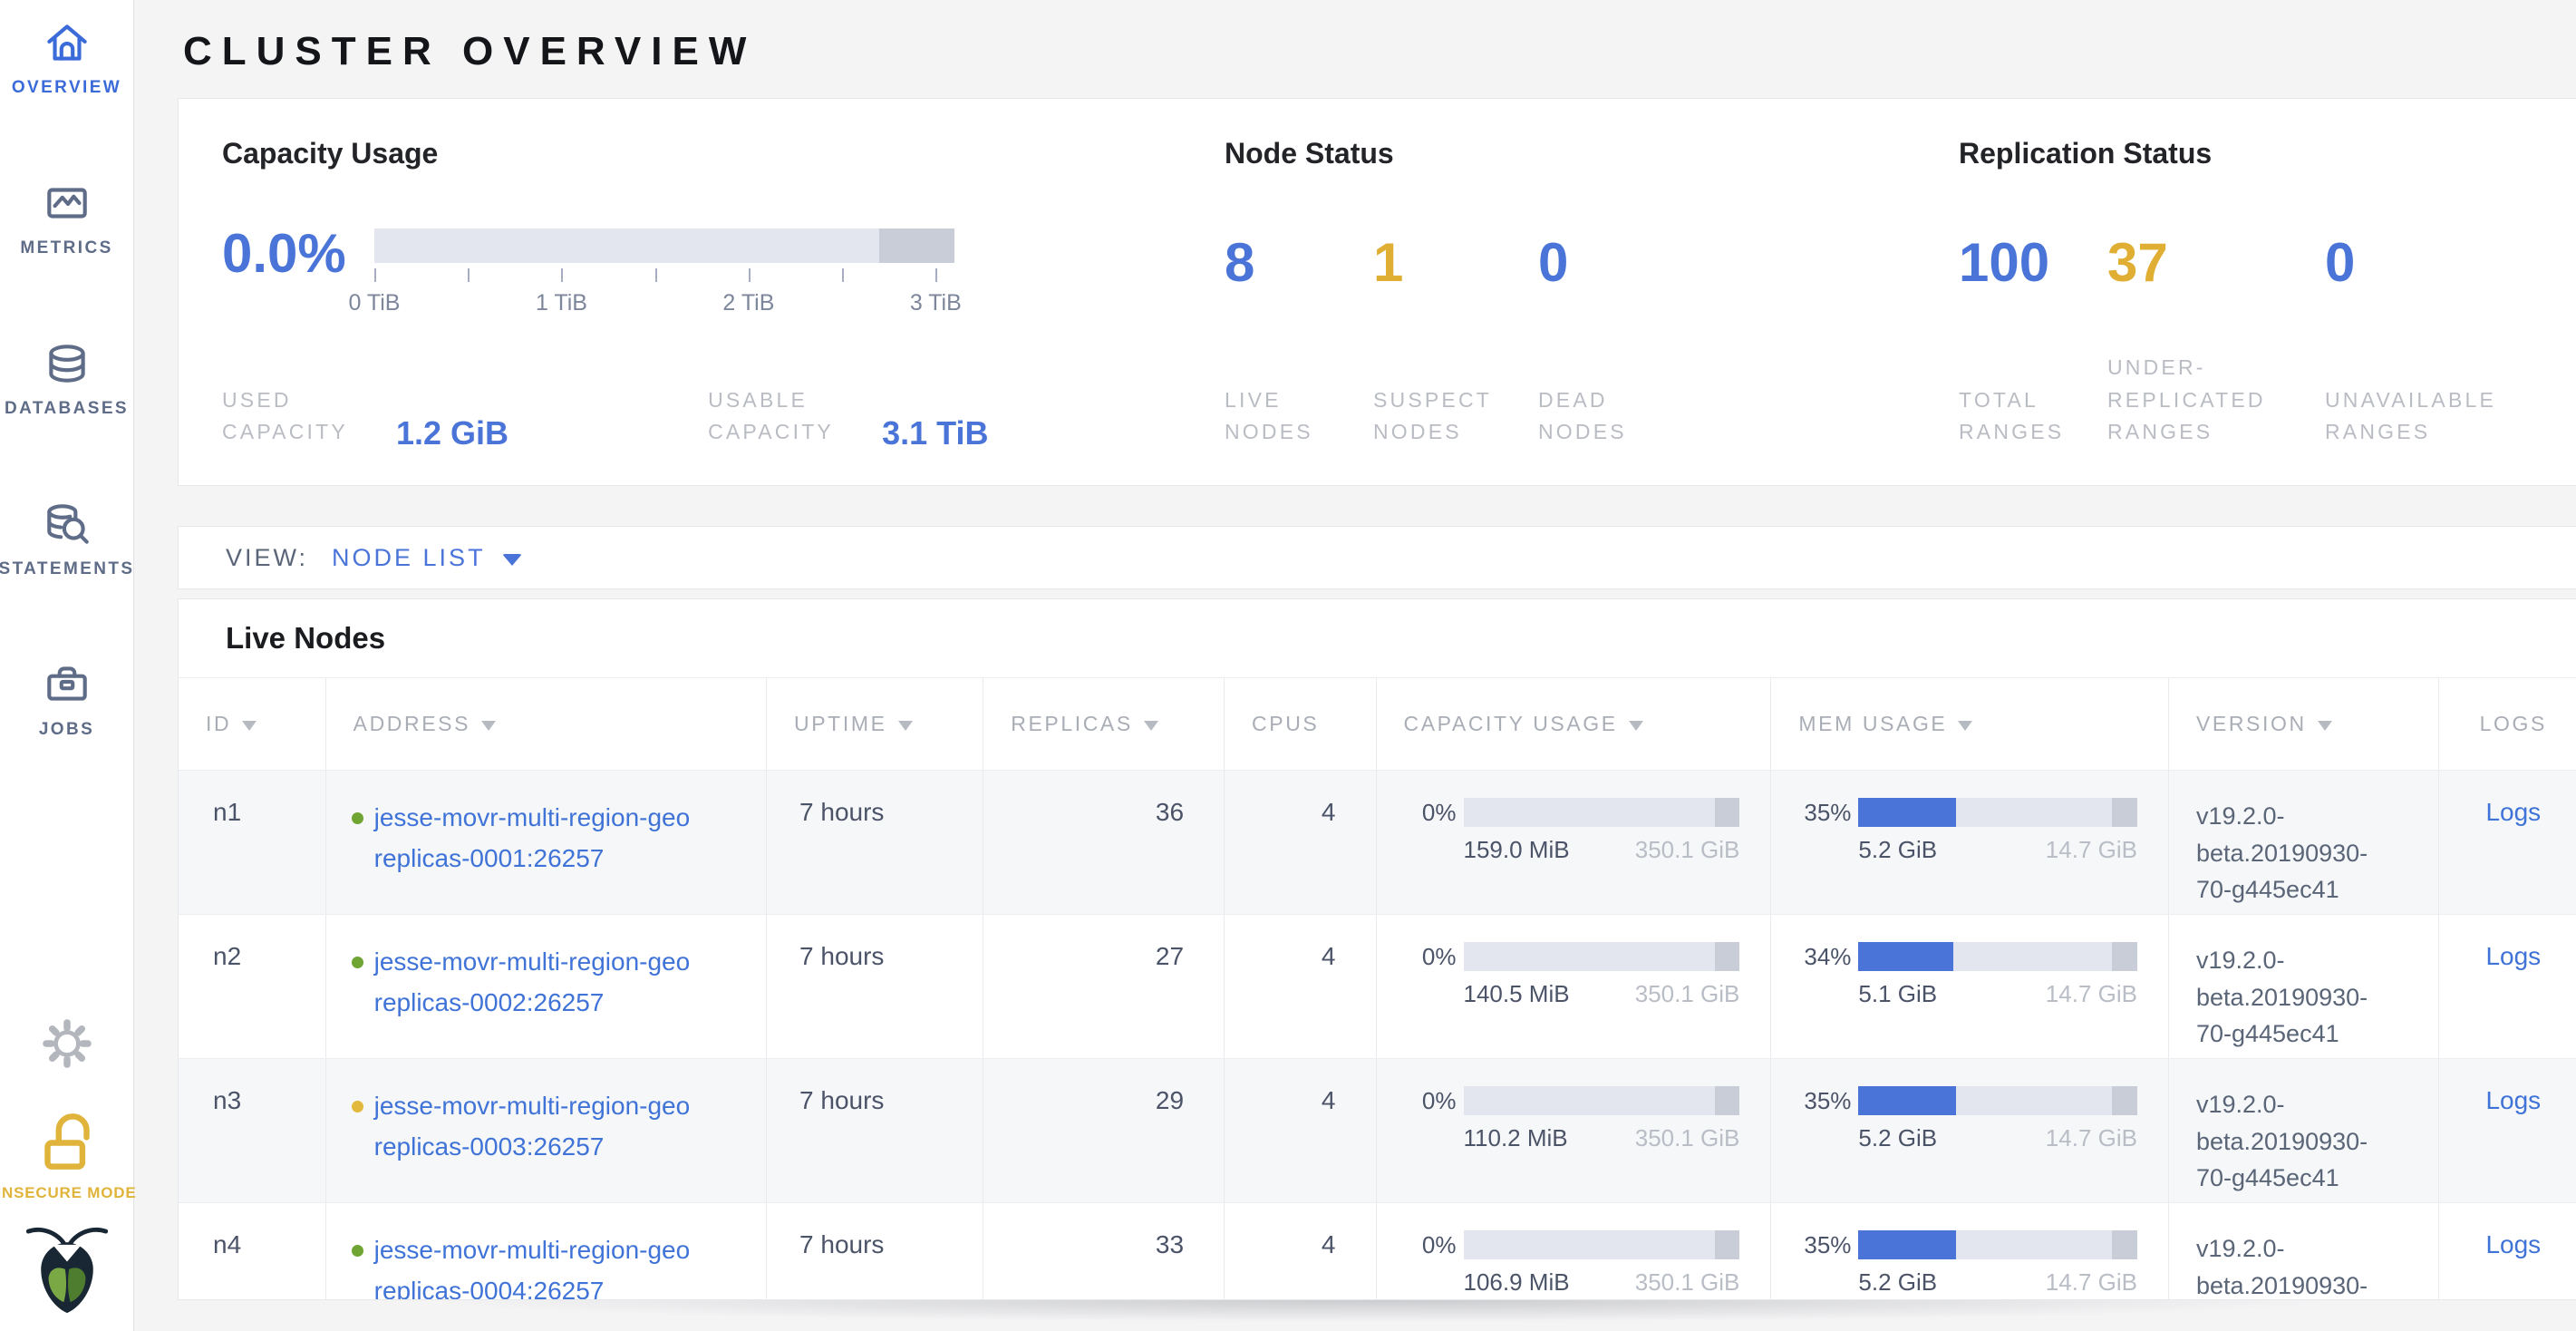  What do you see at coordinates (532, 1106) in the screenshot?
I see `address-line: jesse-movr-multi-region-geo` at bounding box center [532, 1106].